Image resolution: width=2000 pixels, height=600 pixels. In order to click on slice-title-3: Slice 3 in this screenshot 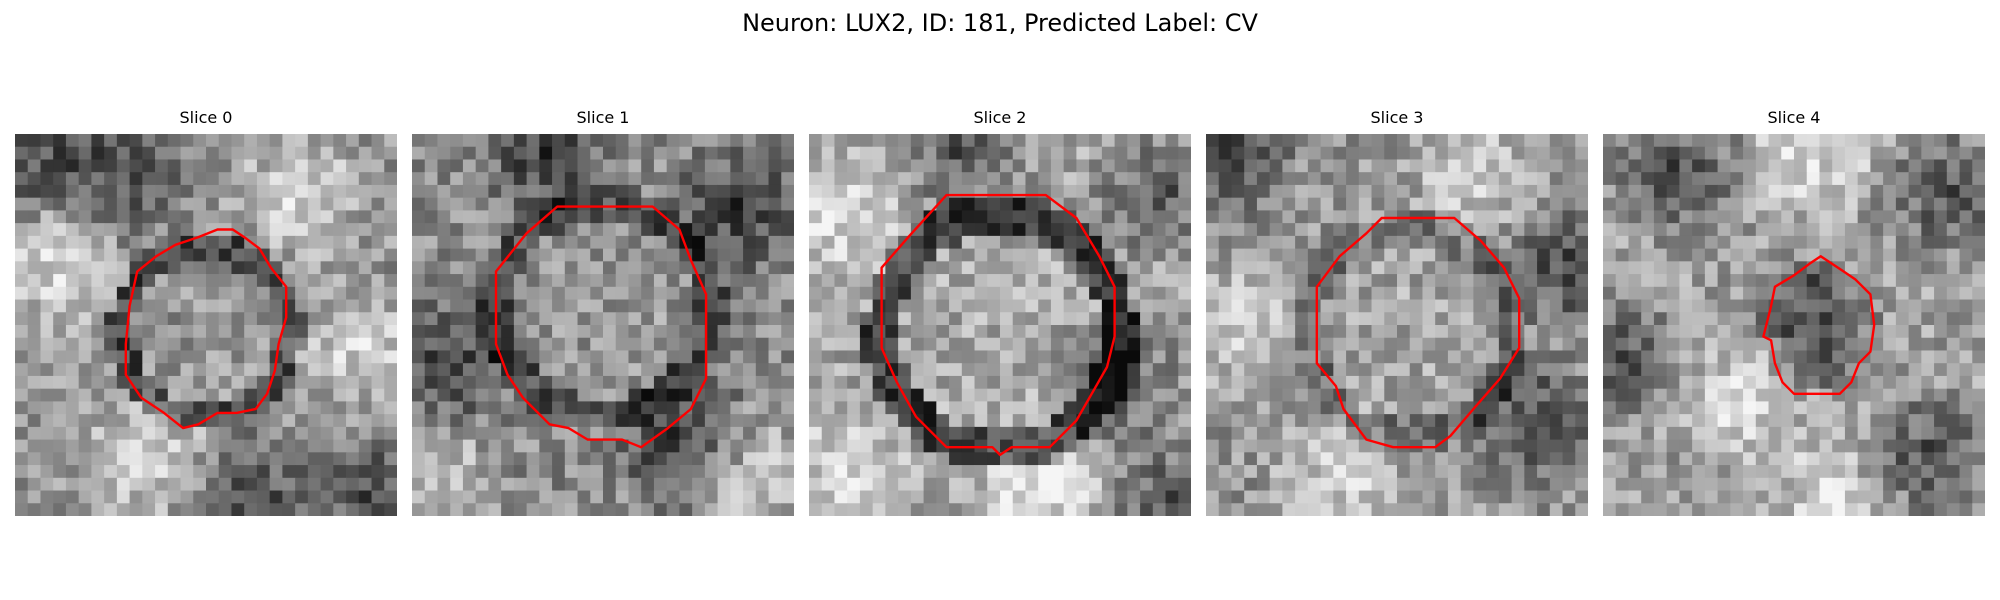, I will do `click(1397, 117)`.